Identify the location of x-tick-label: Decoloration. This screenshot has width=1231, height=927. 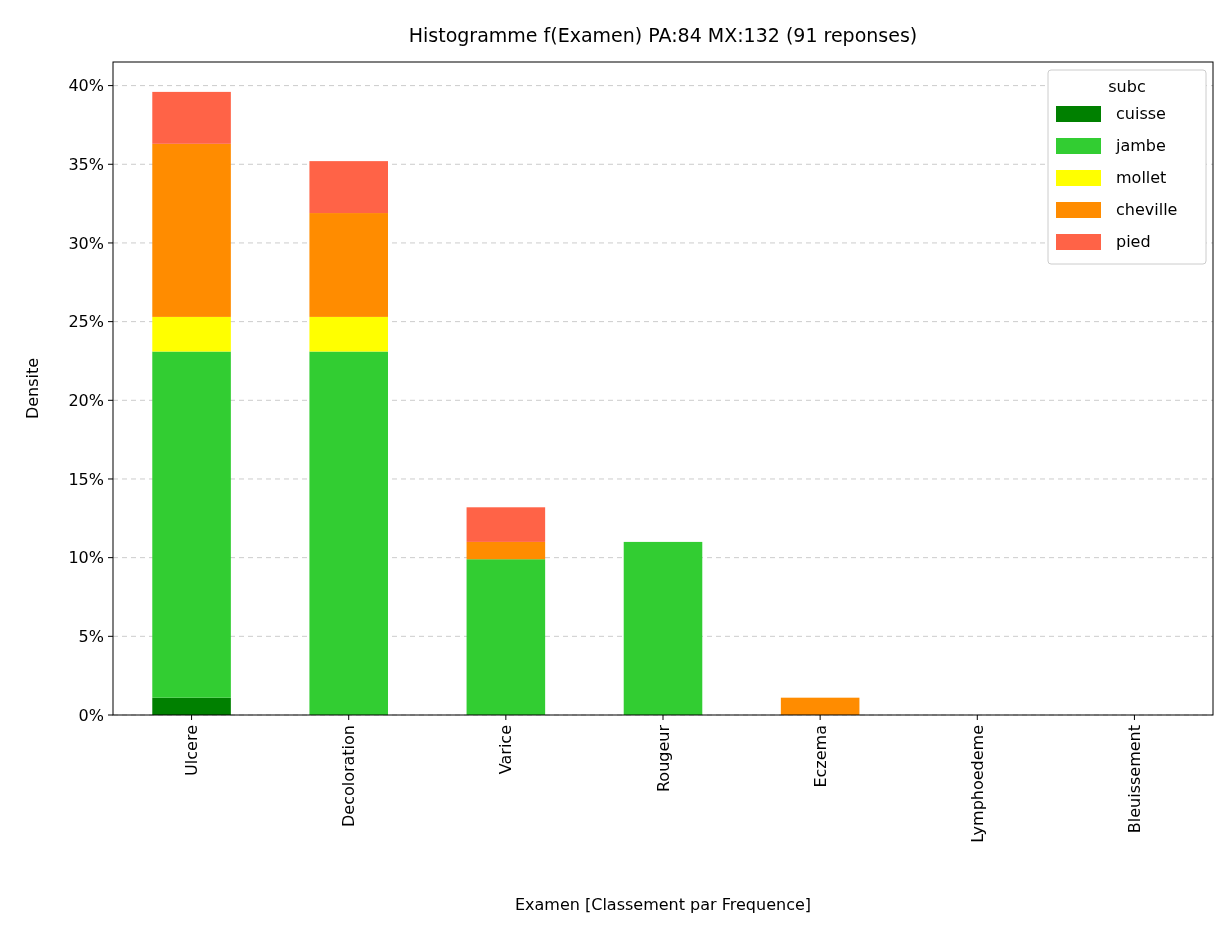
(349, 776).